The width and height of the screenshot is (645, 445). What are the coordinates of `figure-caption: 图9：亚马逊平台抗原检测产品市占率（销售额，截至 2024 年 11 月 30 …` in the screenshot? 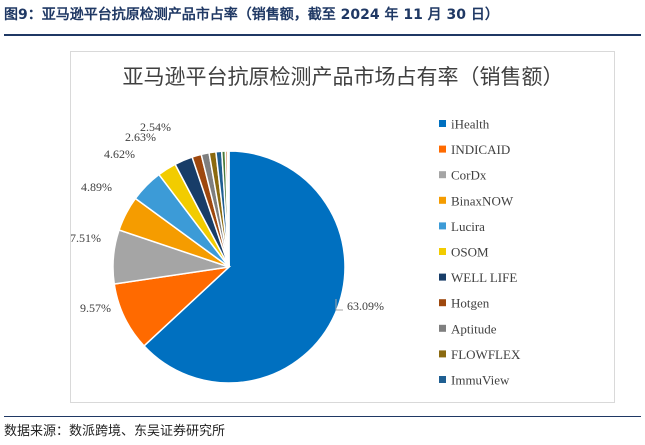 It's located at (251, 15).